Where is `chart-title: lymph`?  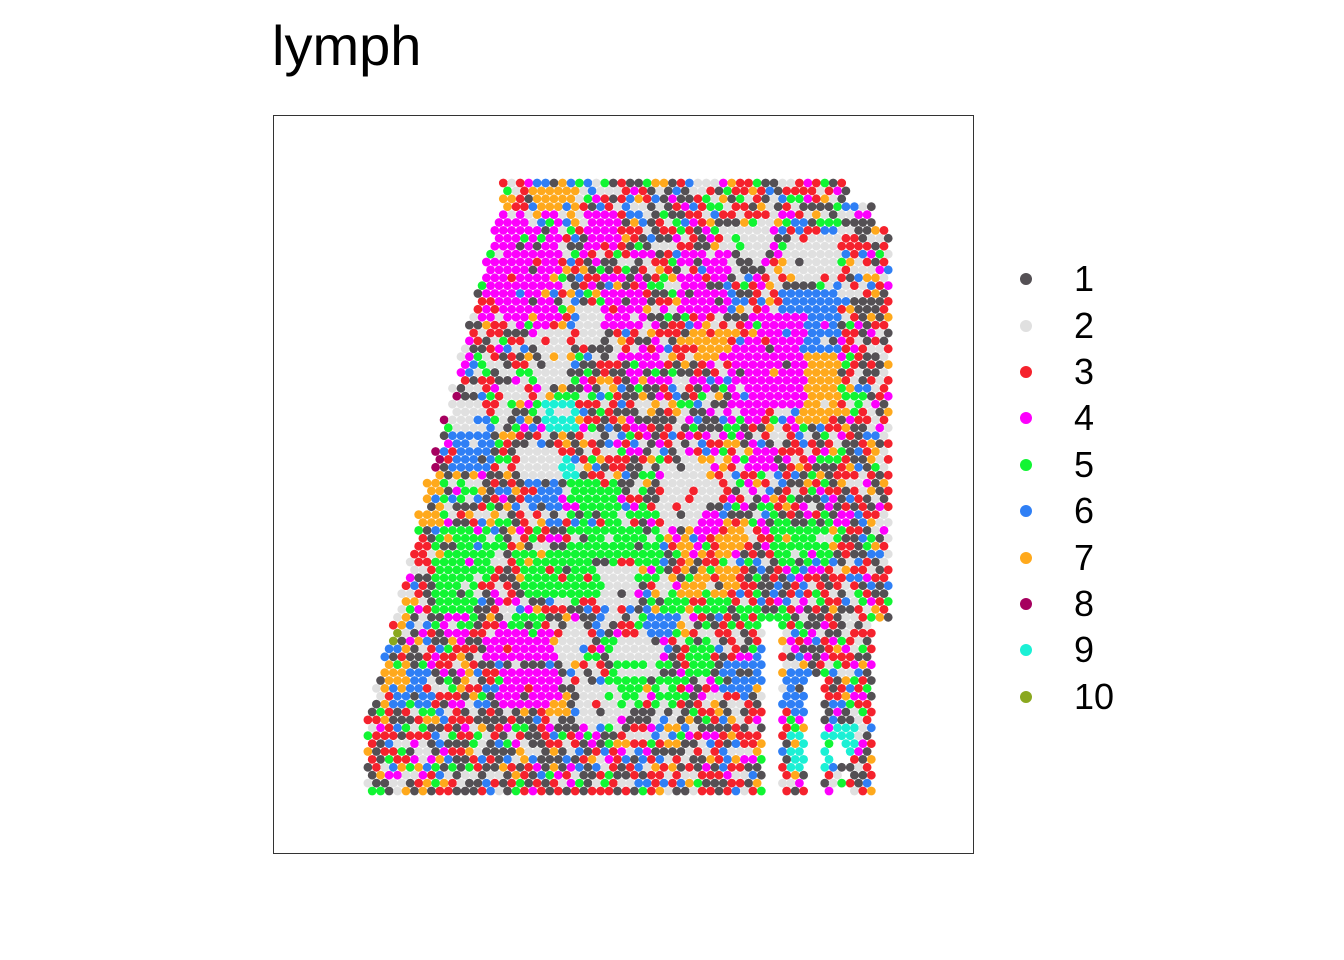 chart-title: lymph is located at coordinates (347, 45).